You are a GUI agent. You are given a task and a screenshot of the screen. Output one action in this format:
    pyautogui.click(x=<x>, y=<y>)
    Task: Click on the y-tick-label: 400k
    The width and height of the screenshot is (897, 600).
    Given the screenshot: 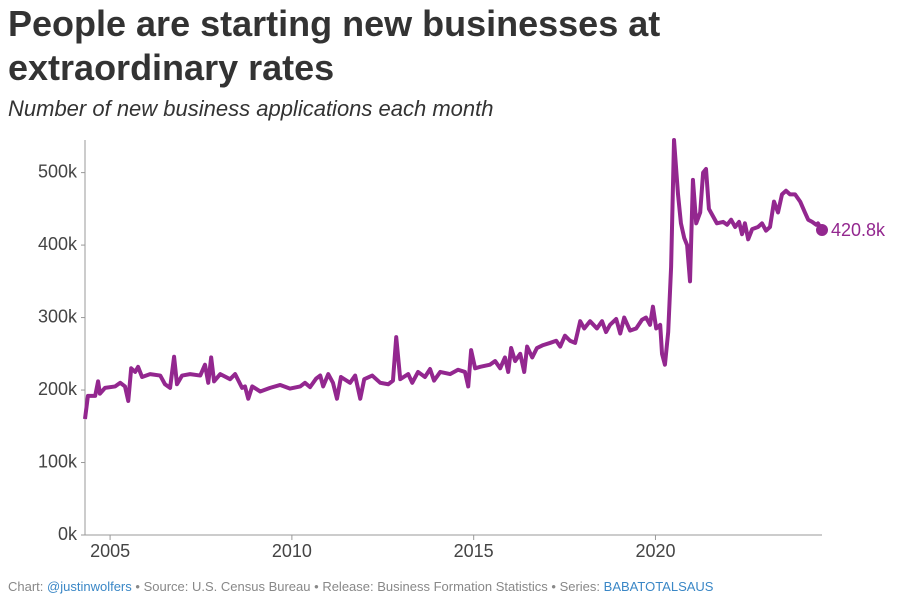 What is the action you would take?
    pyautogui.click(x=58, y=244)
    